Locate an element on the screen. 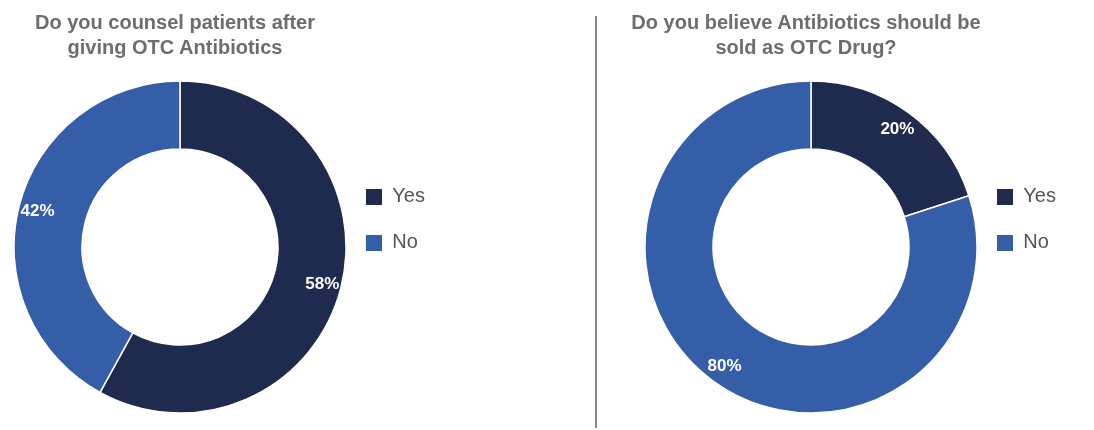 This screenshot has width=1094, height=430. data-label: 80% is located at coordinates (724, 366).